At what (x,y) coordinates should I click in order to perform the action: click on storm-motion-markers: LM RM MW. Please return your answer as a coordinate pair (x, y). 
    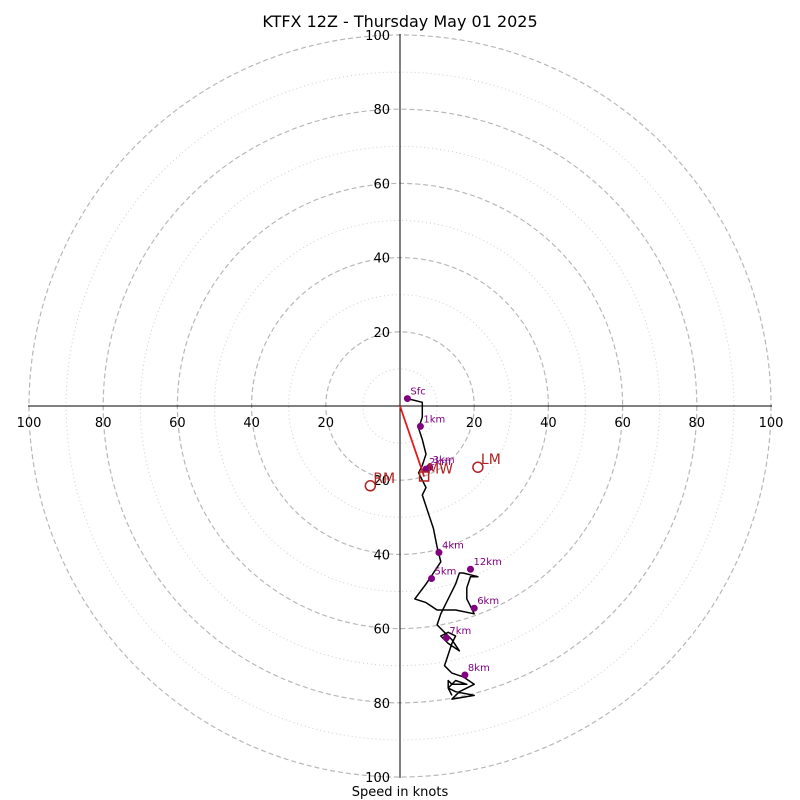
    Looking at the image, I should click on (432, 472).